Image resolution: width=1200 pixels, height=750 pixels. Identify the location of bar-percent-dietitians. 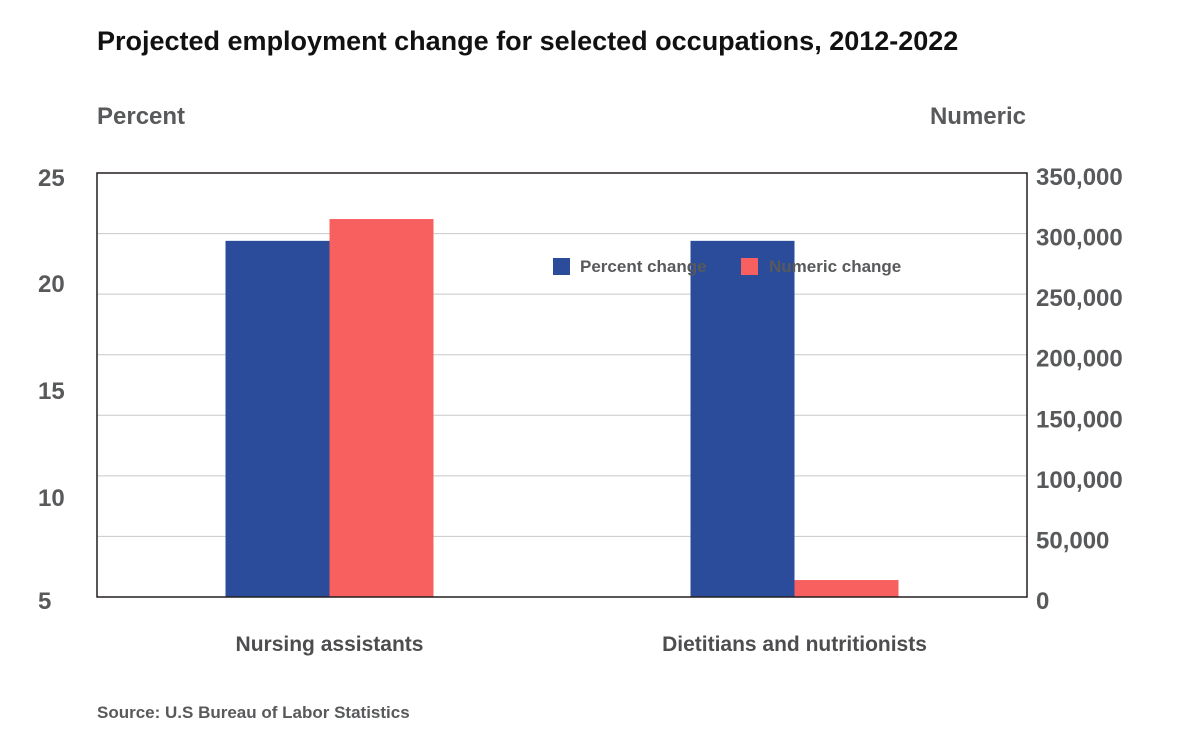
(742, 418).